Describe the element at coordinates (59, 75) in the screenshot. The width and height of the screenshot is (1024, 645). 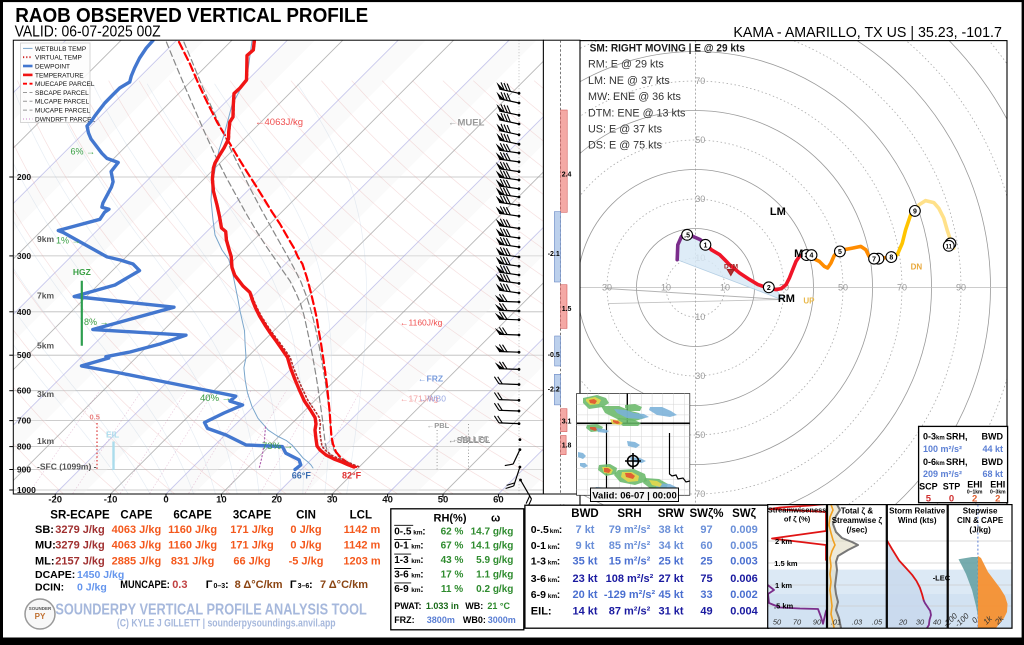
I see `svg-text: TEMPERATURE` at that location.